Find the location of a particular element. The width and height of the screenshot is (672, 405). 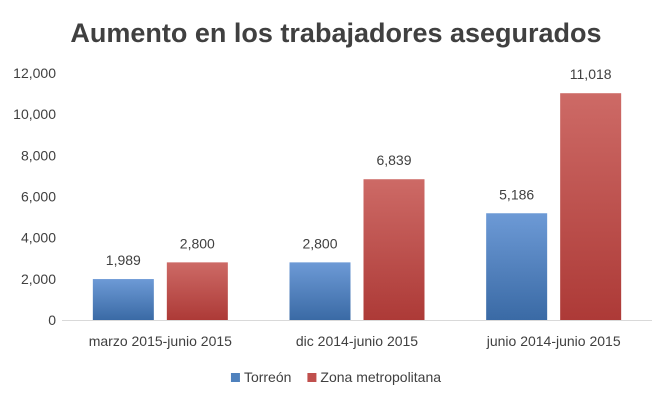

y-tick-label: 12,000 is located at coordinates (34, 73).